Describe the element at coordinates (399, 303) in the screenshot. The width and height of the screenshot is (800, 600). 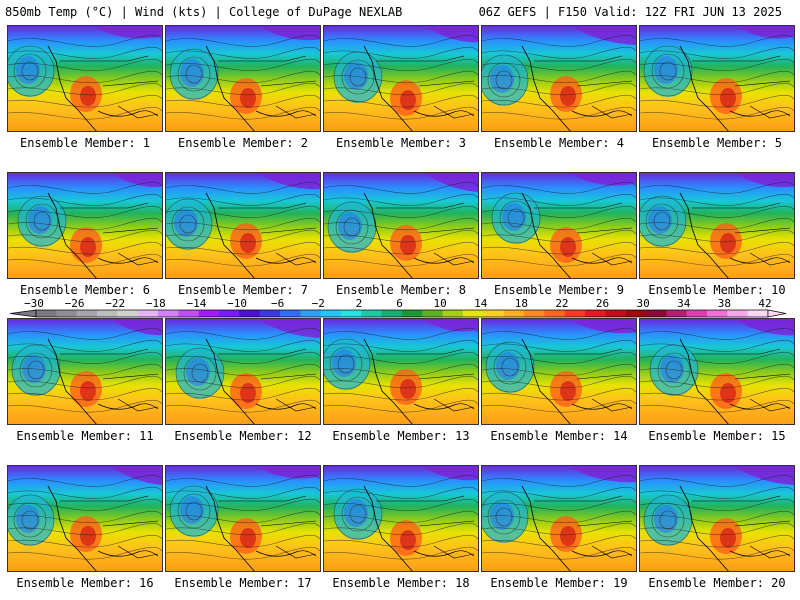
I see `colorbar-tick-label: 6` at that location.